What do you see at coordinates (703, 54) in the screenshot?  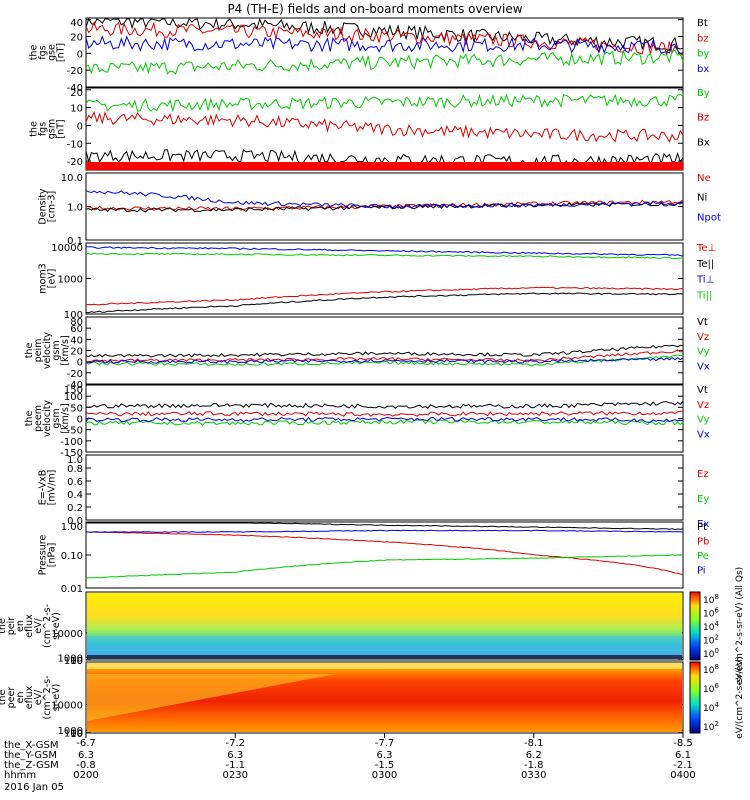 I see `legend-label: by` at bounding box center [703, 54].